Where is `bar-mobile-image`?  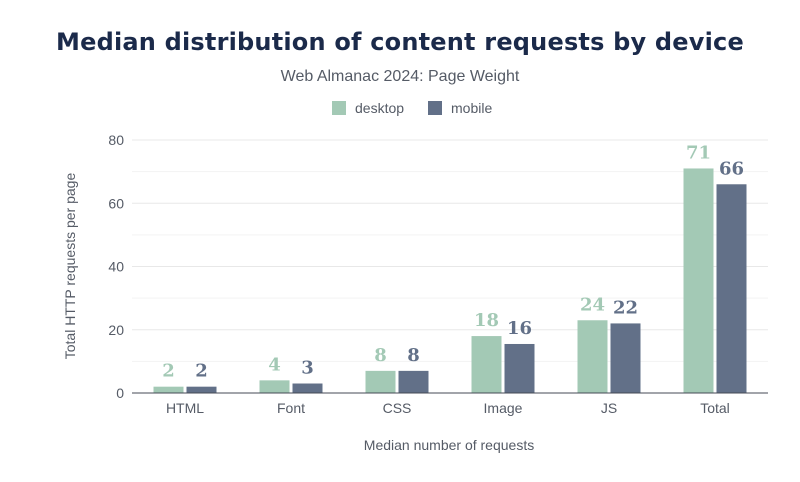
bar-mobile-image is located at coordinates (519, 368).